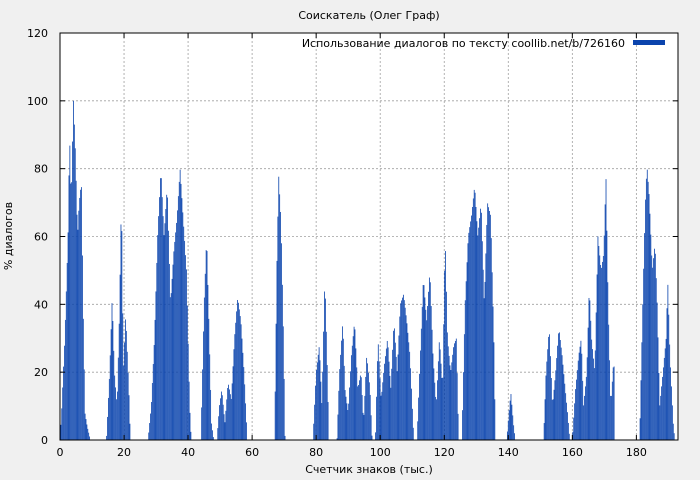  What do you see at coordinates (8, 236) in the screenshot?
I see `y-axis-label: % диалогов` at bounding box center [8, 236].